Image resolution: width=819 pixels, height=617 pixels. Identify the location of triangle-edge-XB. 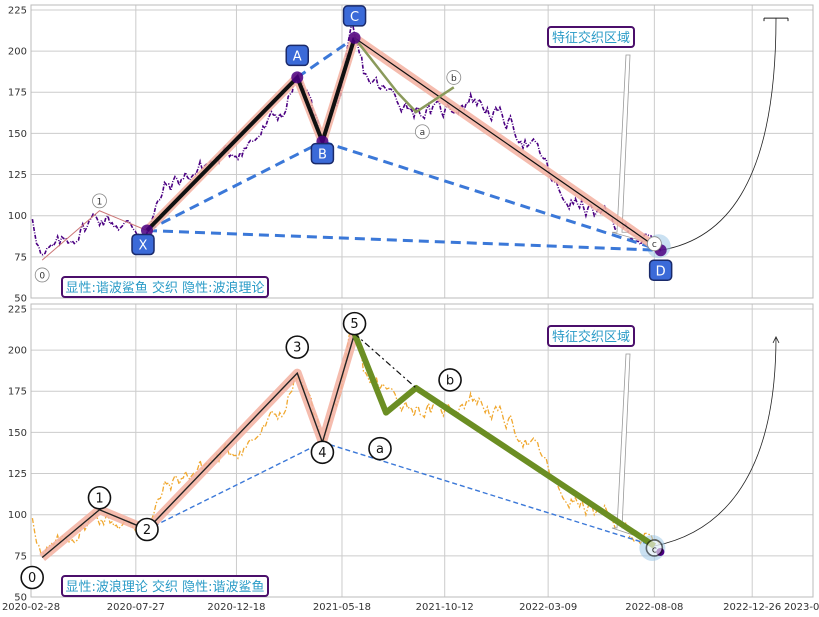
(235, 186).